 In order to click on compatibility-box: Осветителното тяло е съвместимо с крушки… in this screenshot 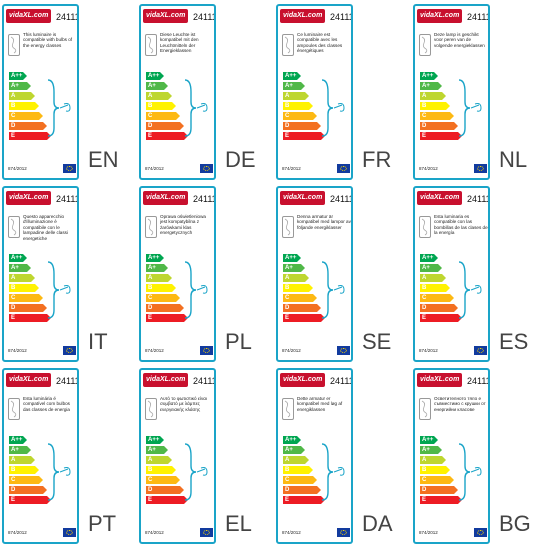, I will do `click(452, 411)`.